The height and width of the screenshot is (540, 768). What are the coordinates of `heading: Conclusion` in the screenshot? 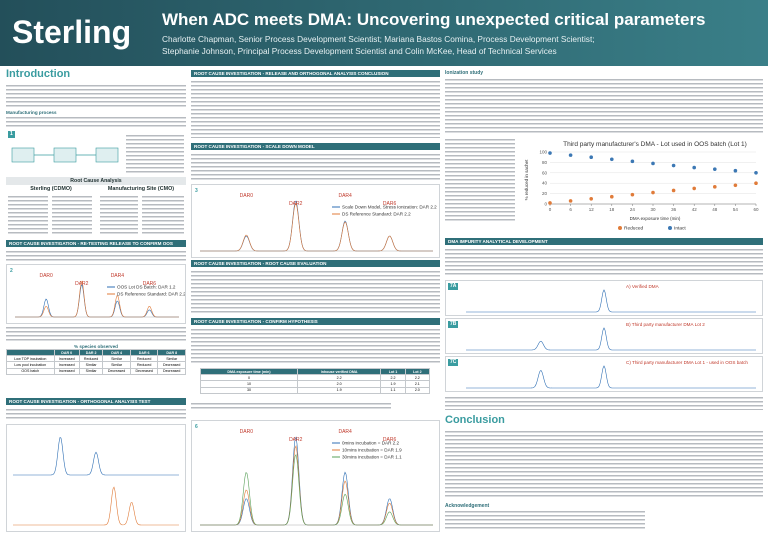 It's located at (475, 420).